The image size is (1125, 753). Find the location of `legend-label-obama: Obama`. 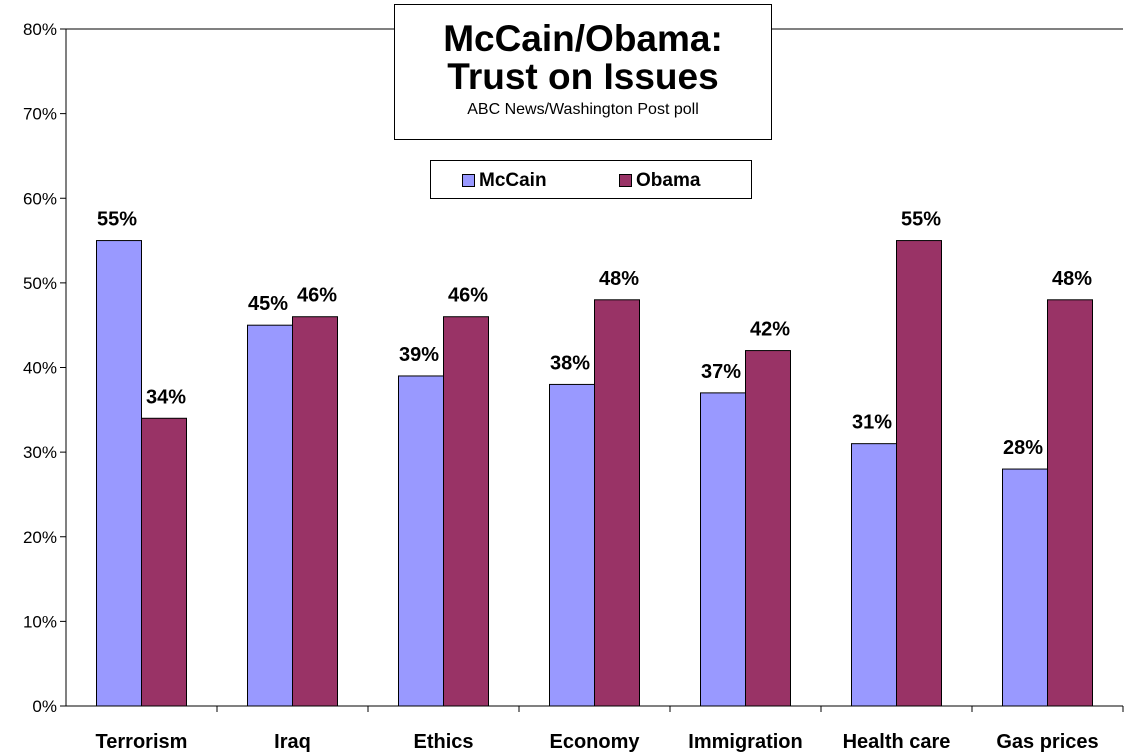

legend-label-obama: Obama is located at coordinates (668, 180).